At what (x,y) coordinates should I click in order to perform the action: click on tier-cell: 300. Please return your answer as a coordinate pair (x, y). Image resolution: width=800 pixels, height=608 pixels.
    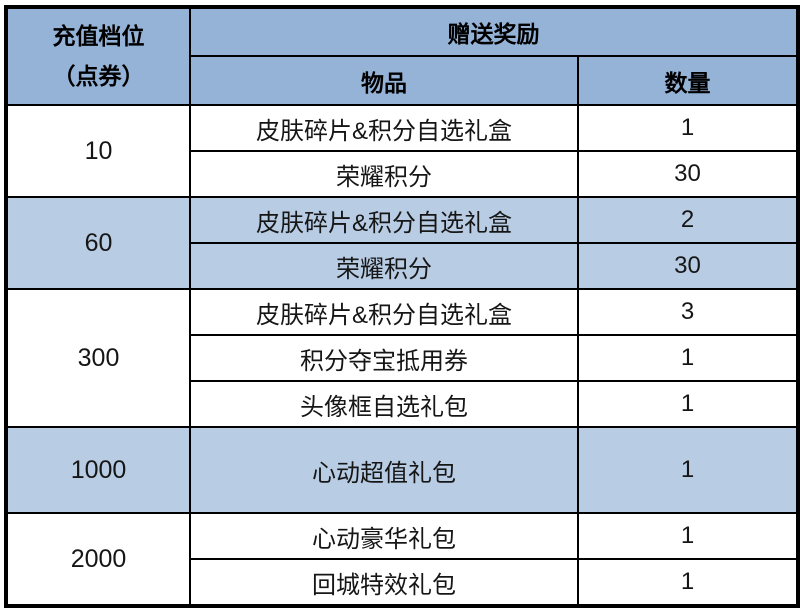
    Looking at the image, I should click on (98, 358).